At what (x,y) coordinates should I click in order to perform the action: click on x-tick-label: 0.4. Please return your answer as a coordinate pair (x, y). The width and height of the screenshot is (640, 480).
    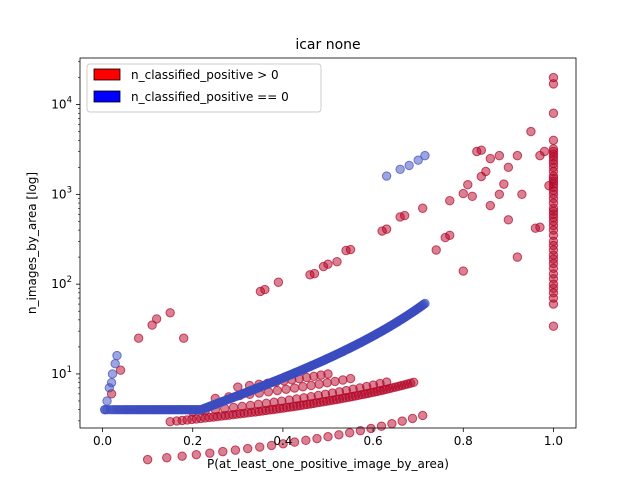
    Looking at the image, I should click on (282, 441).